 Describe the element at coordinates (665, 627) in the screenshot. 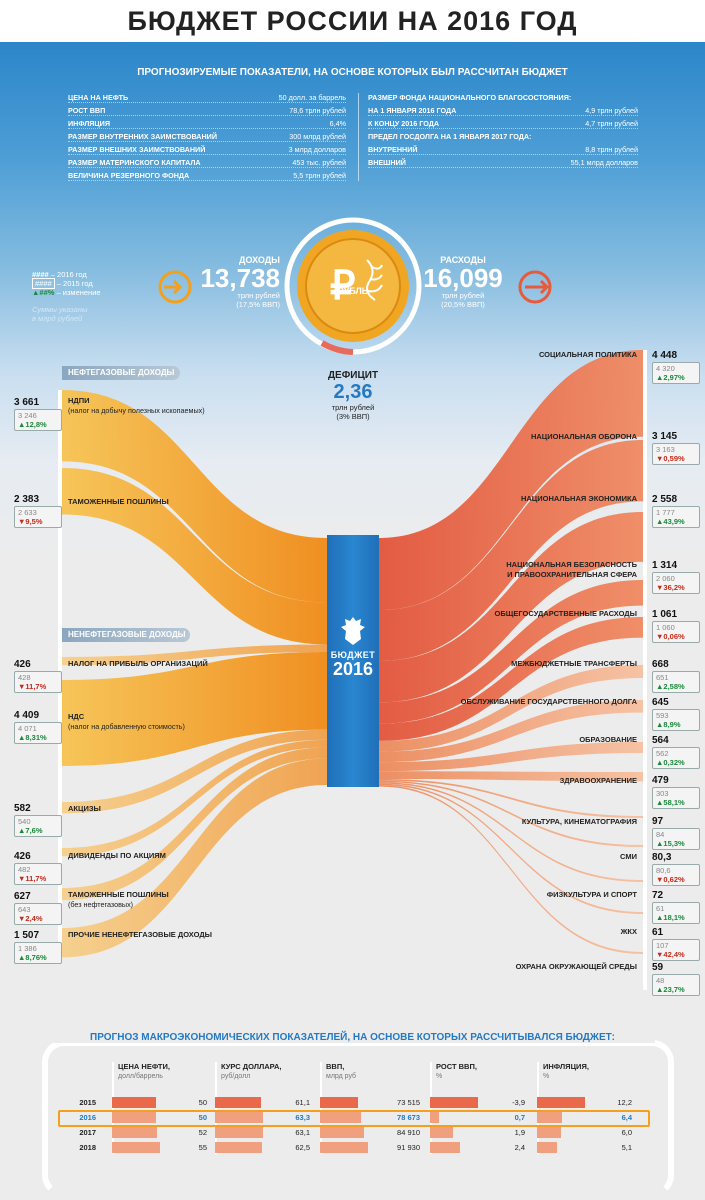

I see `value-2015: 1 060` at that location.